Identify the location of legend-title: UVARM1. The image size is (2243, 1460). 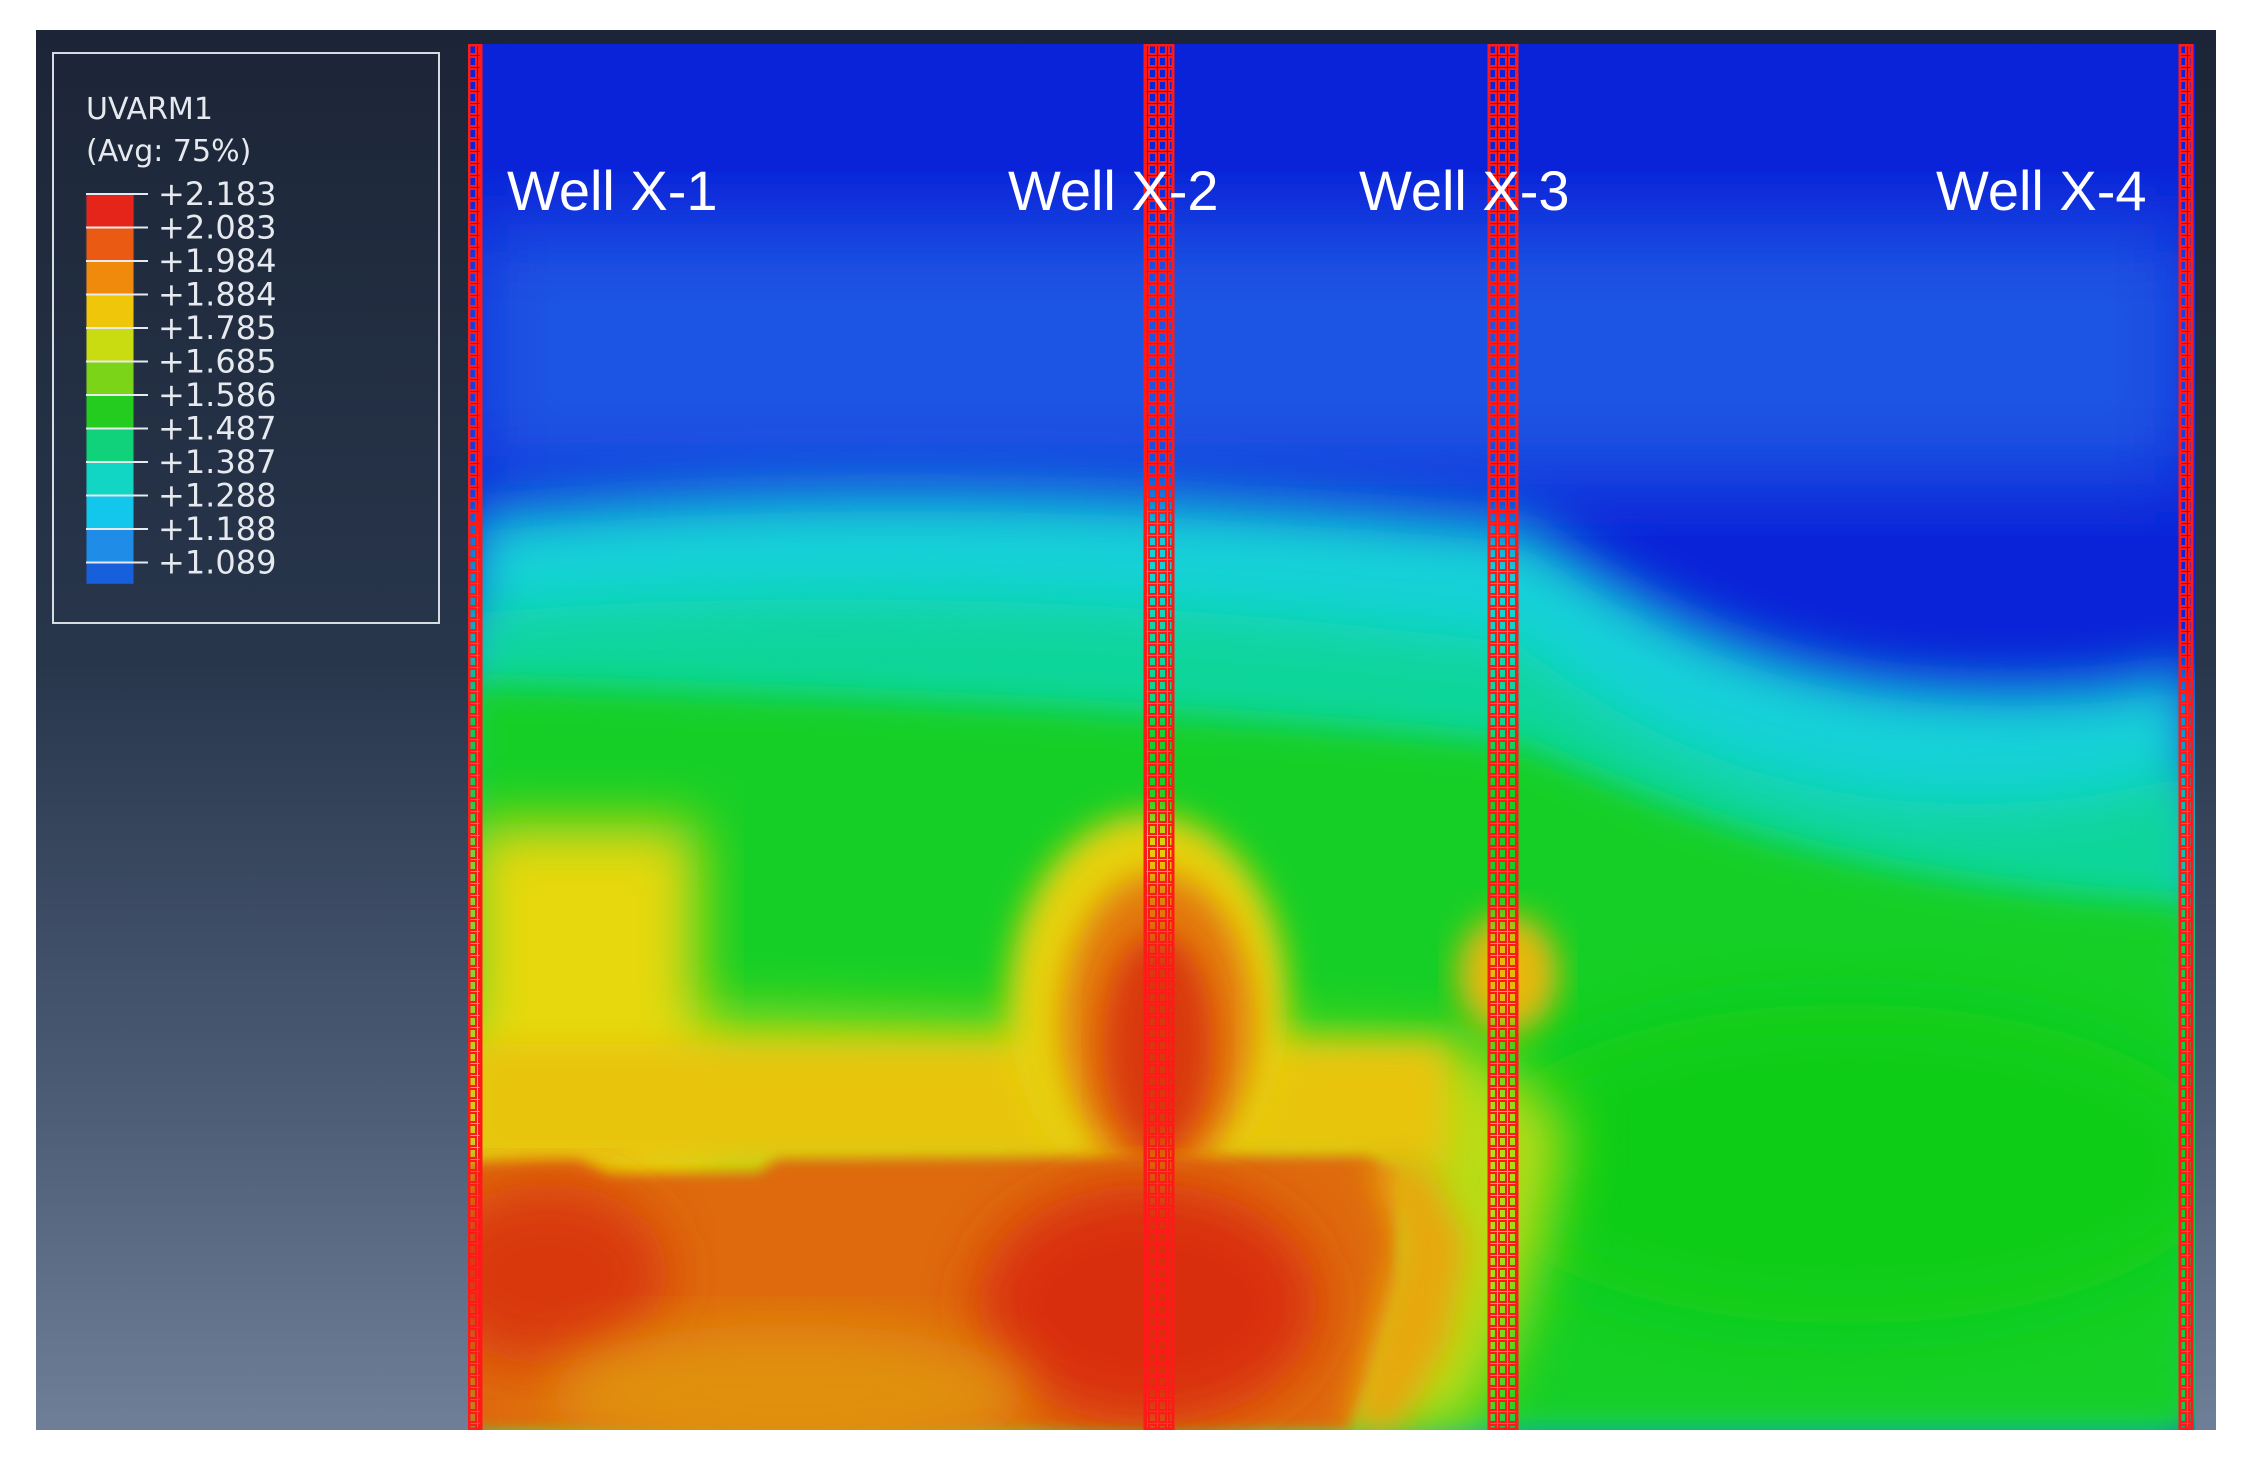
(149, 109).